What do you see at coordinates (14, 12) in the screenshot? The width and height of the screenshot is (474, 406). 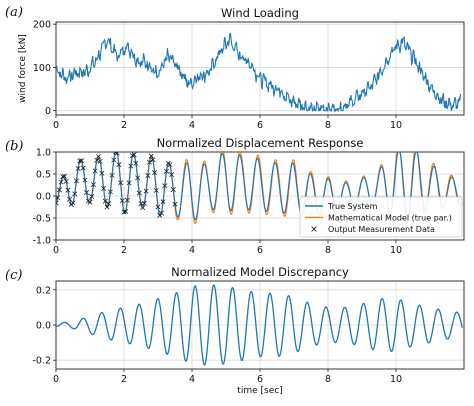 I see `panel-label: (a)` at bounding box center [14, 12].